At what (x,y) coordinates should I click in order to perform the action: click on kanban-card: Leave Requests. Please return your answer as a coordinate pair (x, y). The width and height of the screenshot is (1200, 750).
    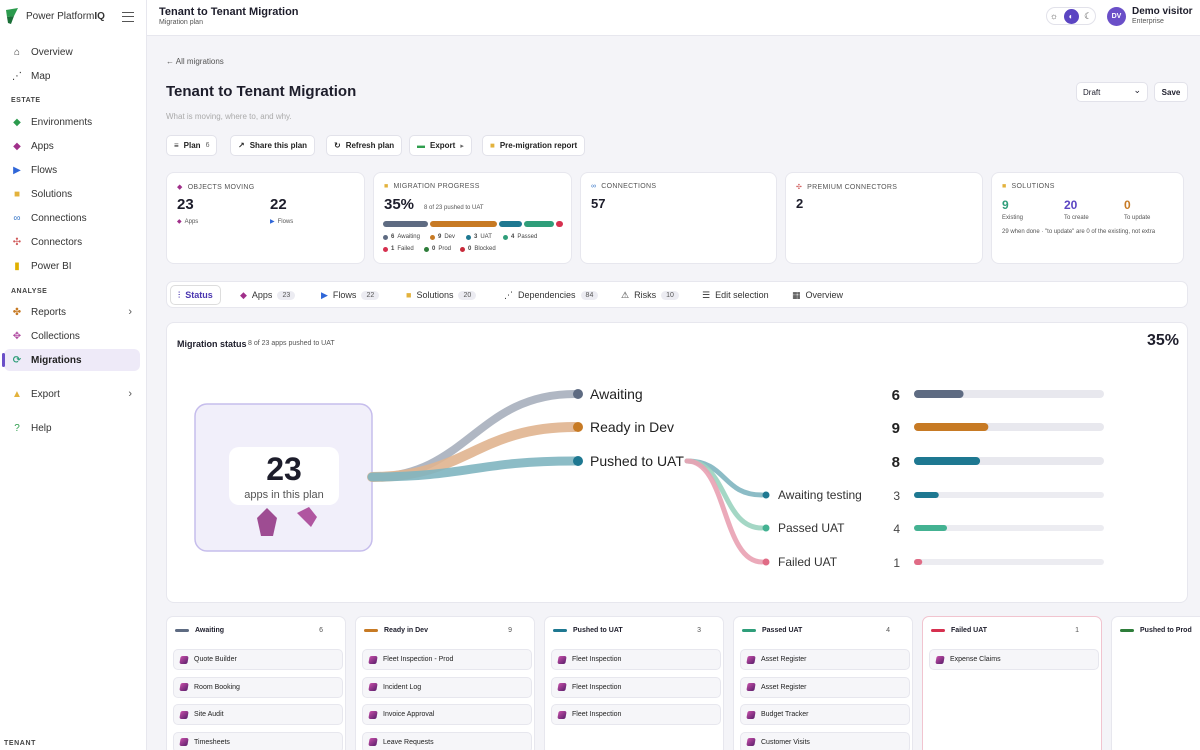
    Looking at the image, I should click on (447, 740).